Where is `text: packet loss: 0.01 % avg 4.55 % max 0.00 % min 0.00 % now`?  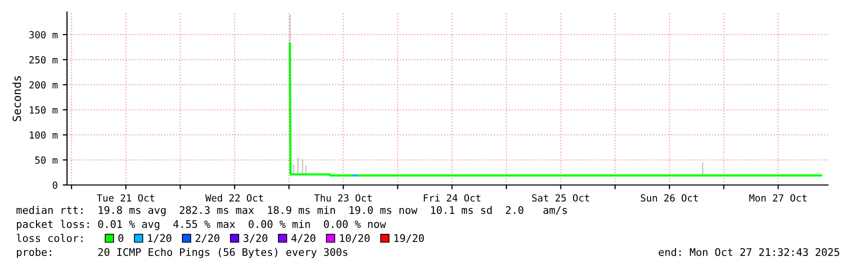
text: packet loss: 0.01 % avg 4.55 % max 0.00 % min 0.00 % now is located at coordinates (201, 225).